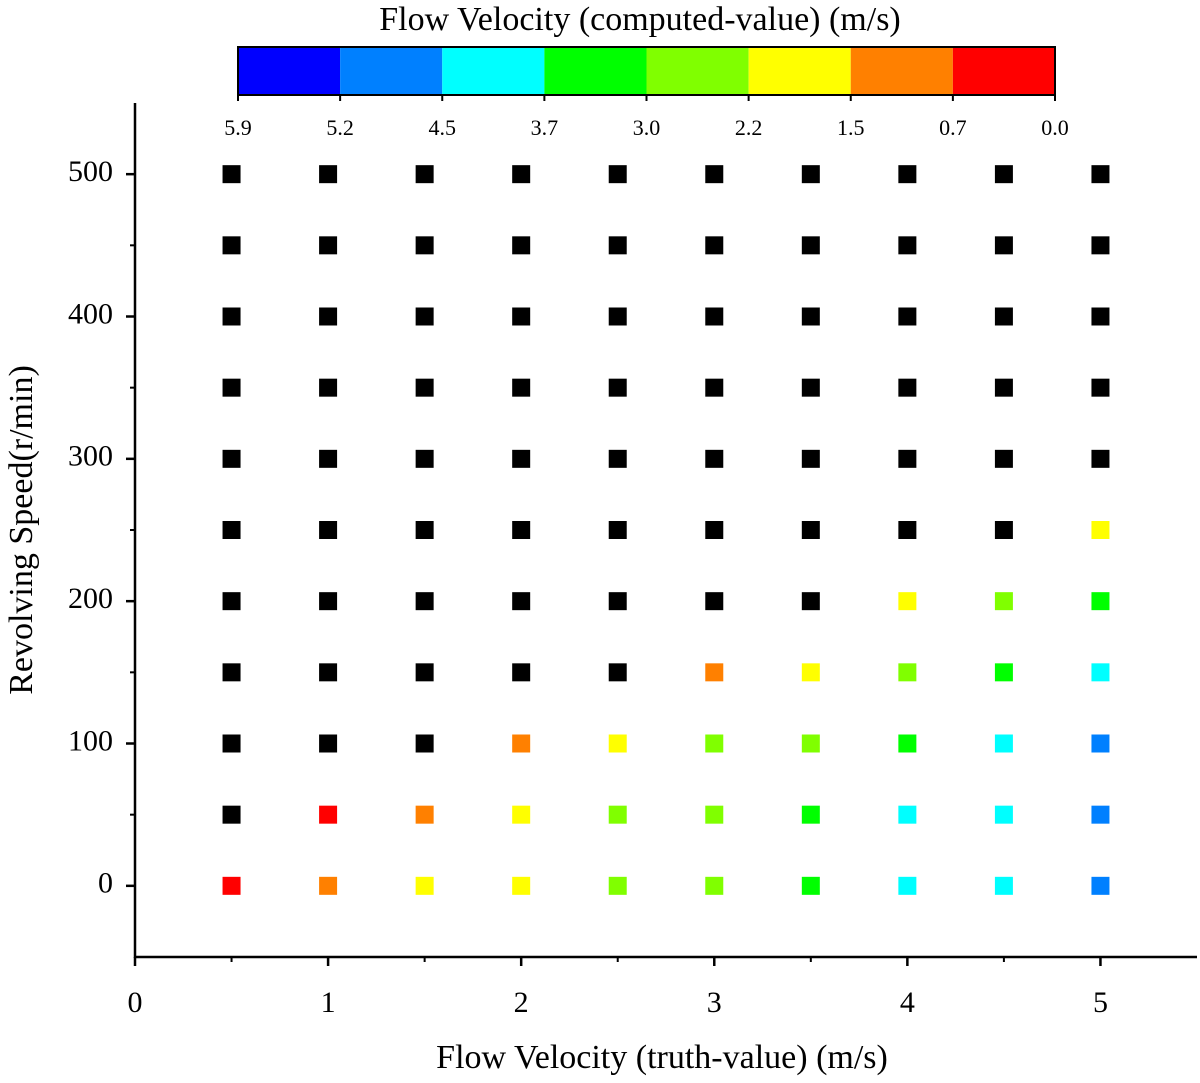 Image resolution: width=1200 pixels, height=1083 pixels. Describe the element at coordinates (328, 1002) in the screenshot. I see `x-tick-label: 1` at that location.